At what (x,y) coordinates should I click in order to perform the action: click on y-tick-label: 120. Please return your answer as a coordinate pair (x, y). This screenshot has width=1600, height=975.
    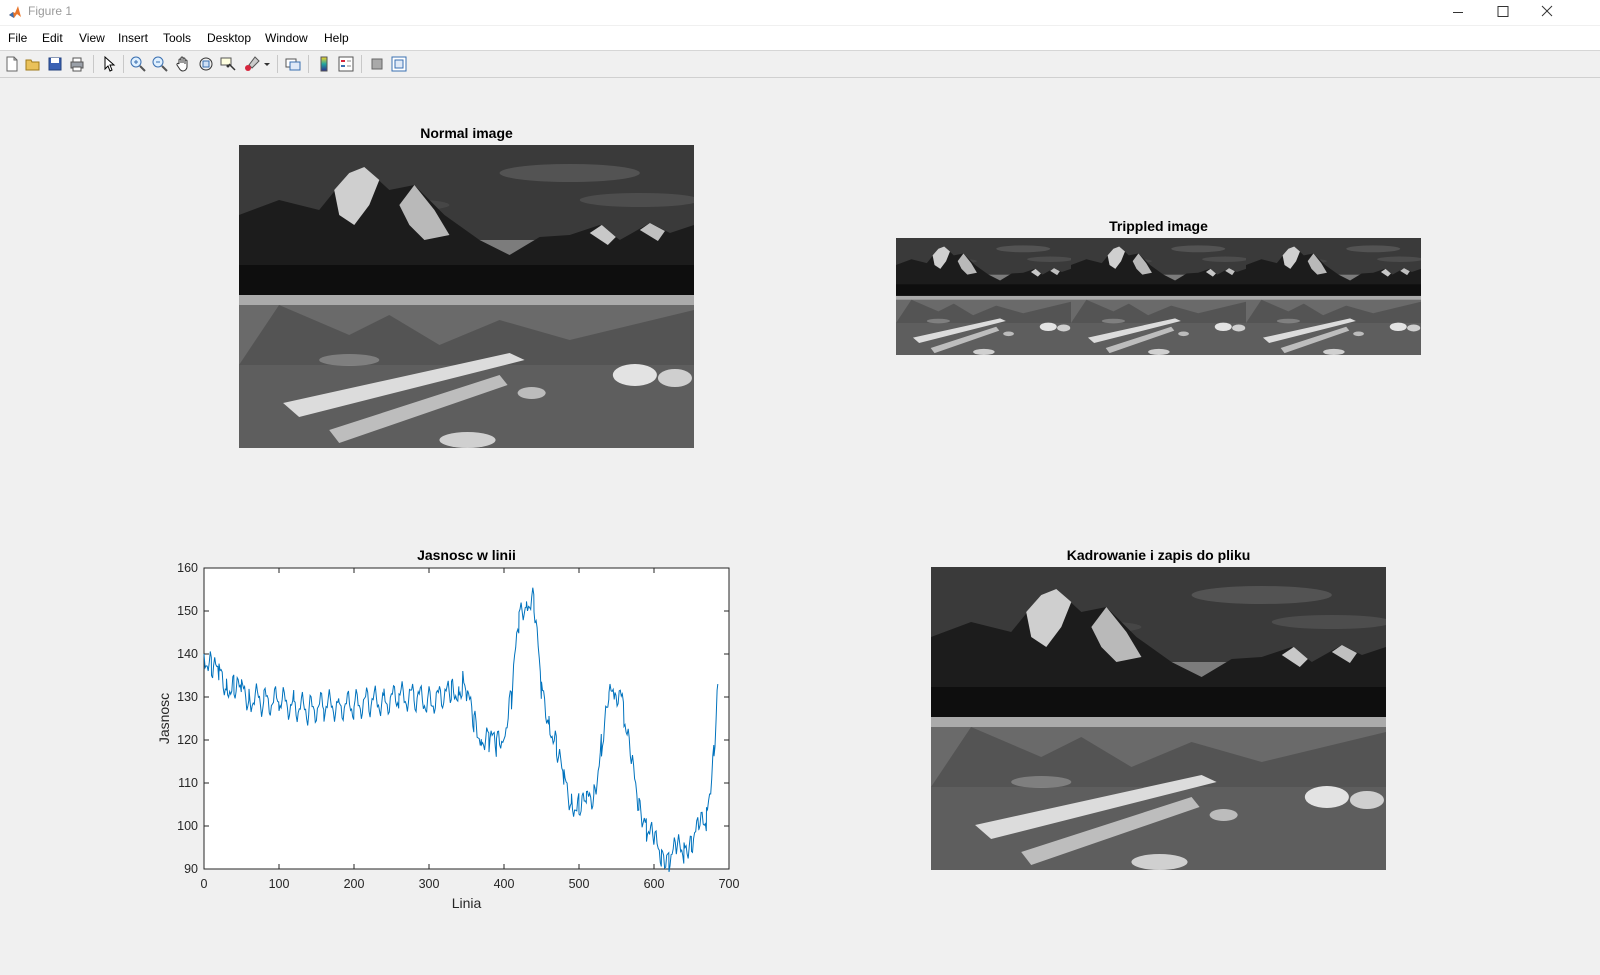
    Looking at the image, I should click on (187, 740).